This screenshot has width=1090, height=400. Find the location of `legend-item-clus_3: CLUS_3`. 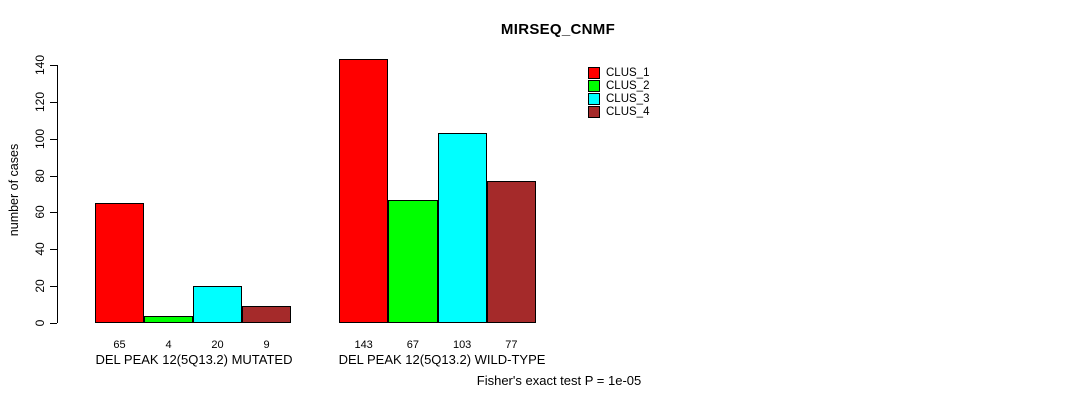

legend-item-clus_3: CLUS_3 is located at coordinates (619, 99).